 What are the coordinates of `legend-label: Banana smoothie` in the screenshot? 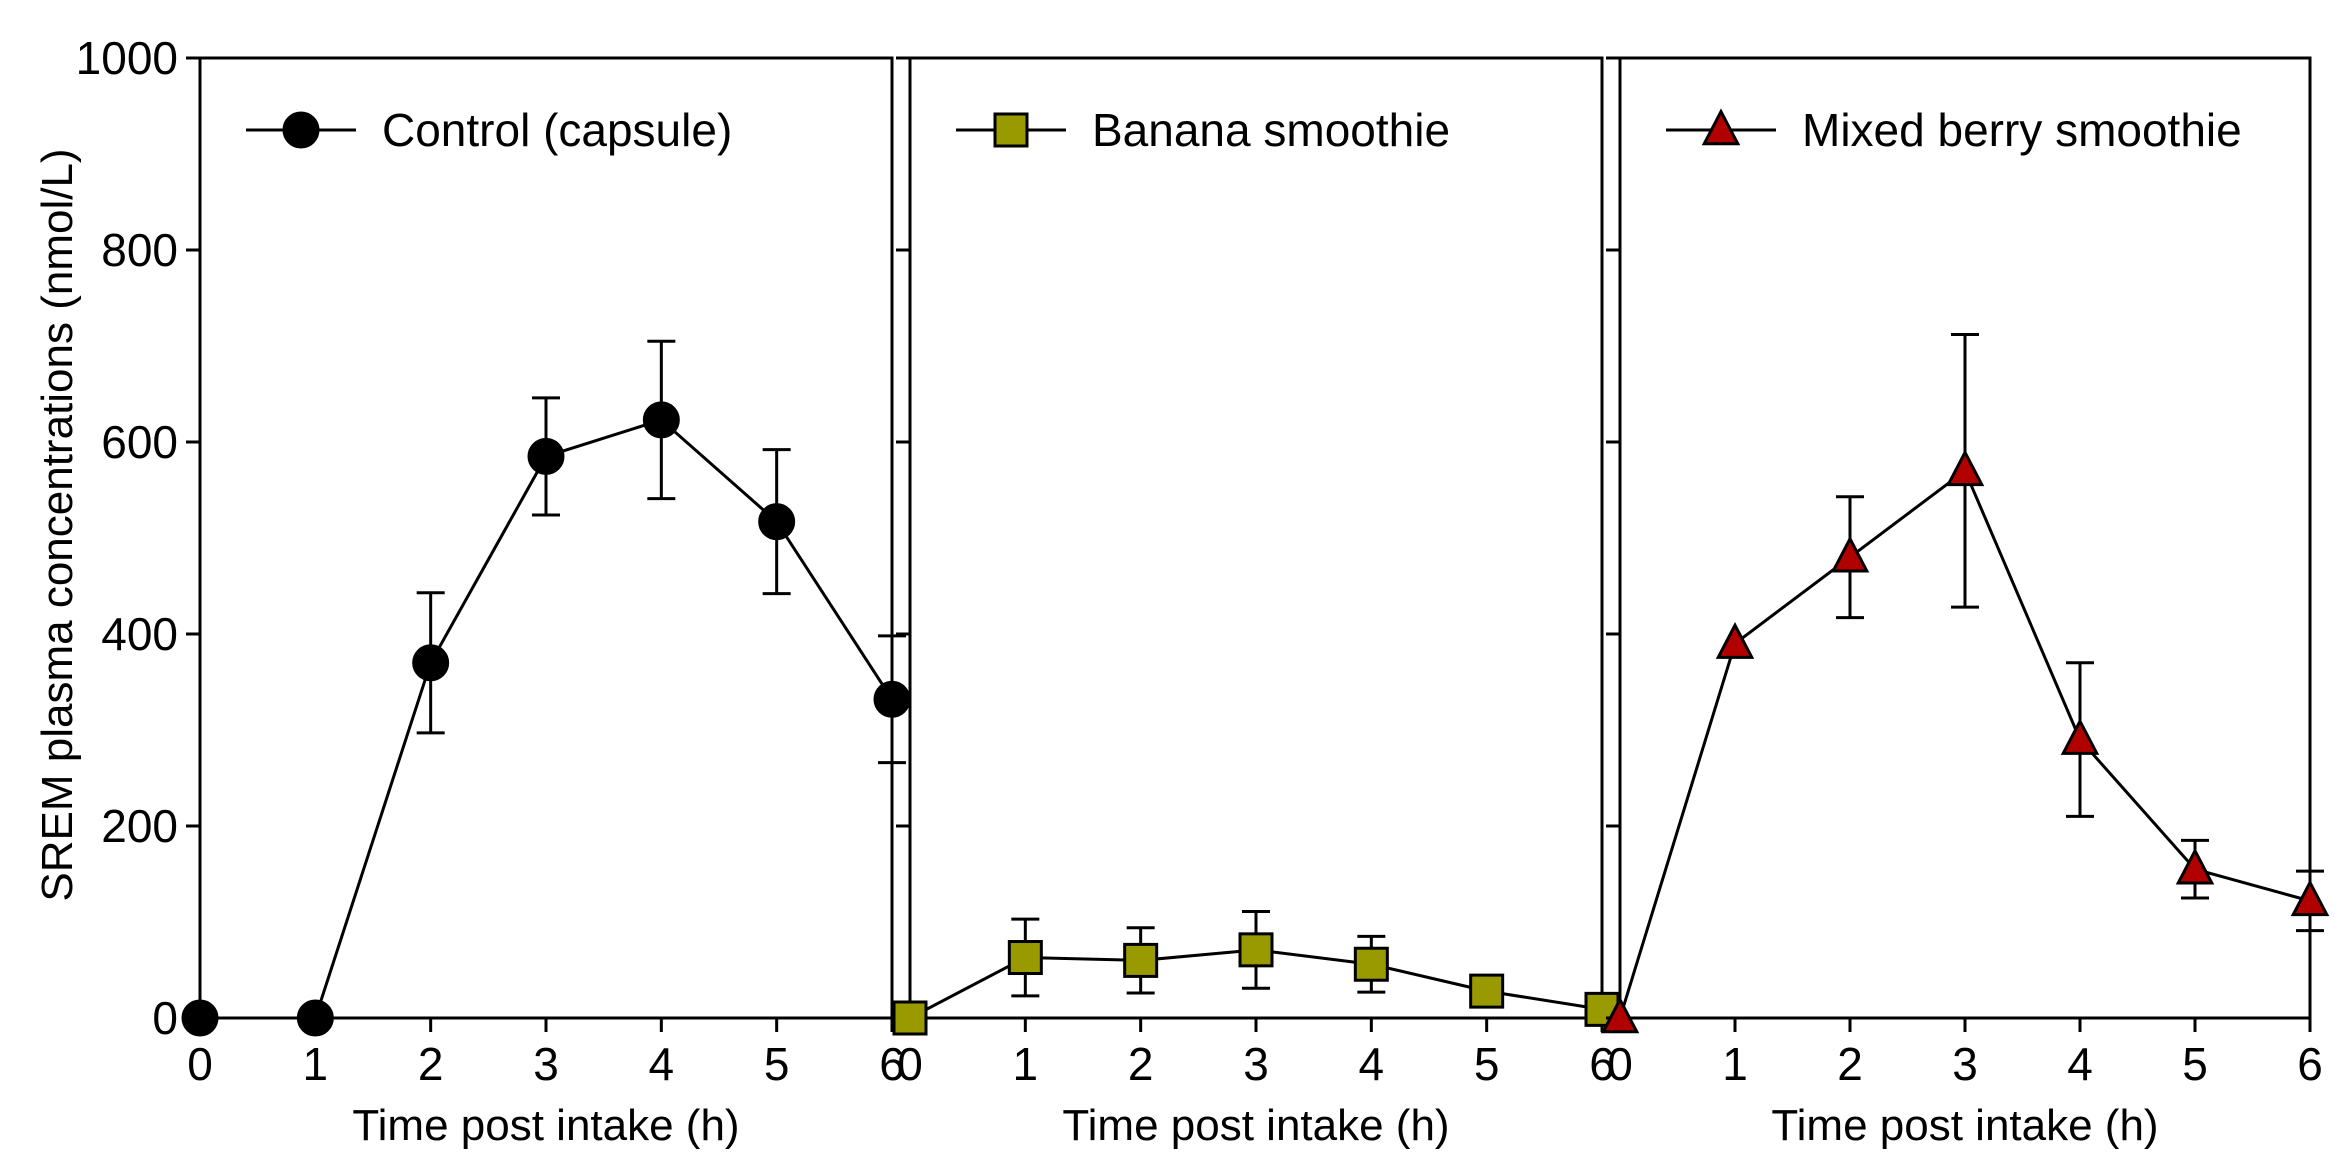 It's located at (1271, 130).